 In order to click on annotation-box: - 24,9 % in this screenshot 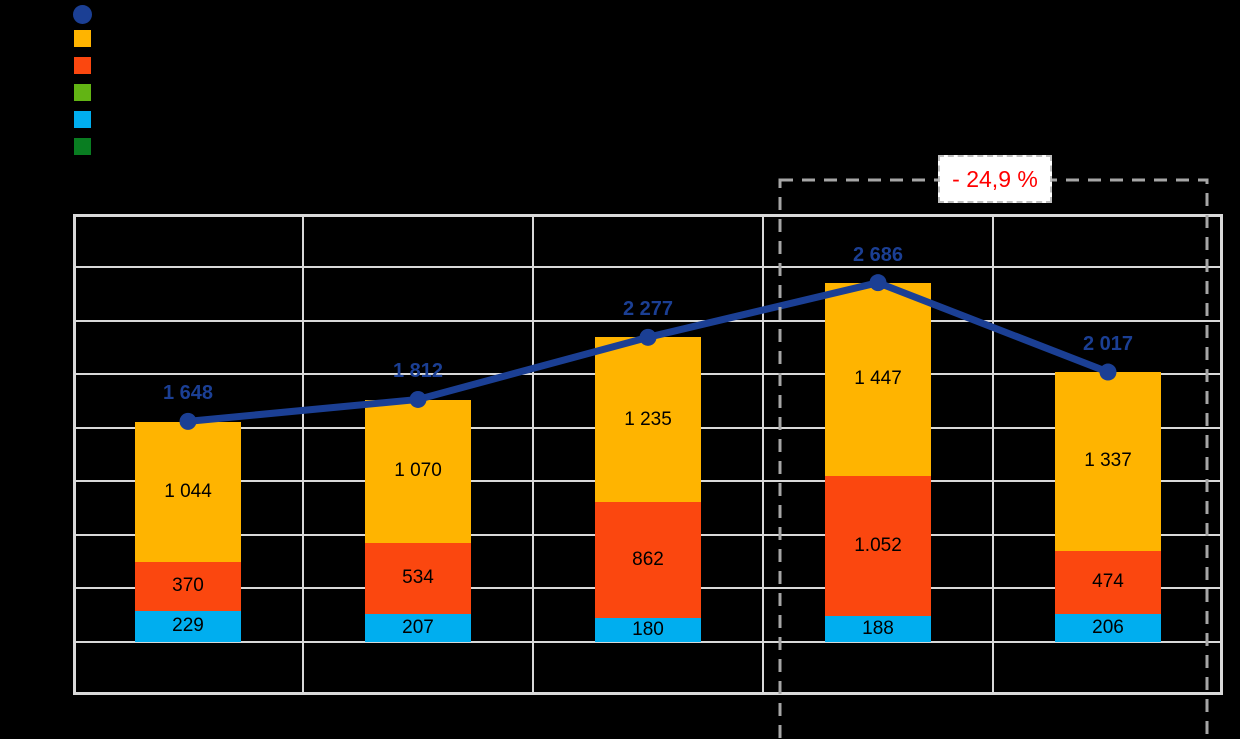, I will do `click(995, 179)`.